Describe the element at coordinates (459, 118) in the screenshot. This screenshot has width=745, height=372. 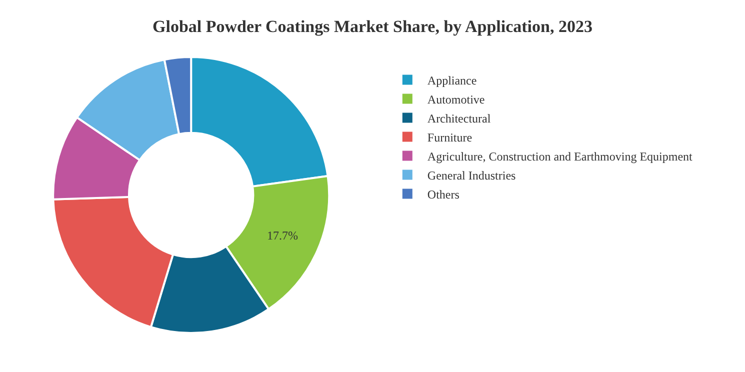
I see `legend-label: Architectural` at that location.